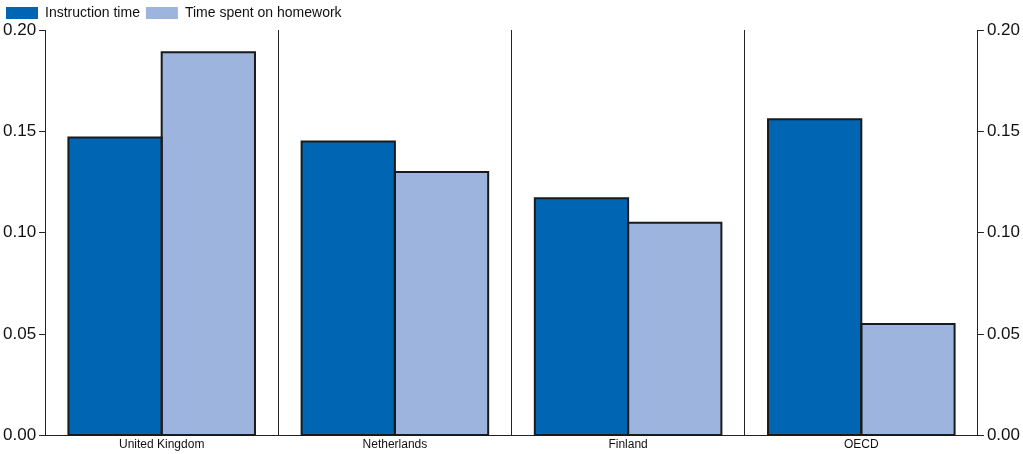 The width and height of the screenshot is (1023, 454). Describe the element at coordinates (1003, 435) in the screenshot. I see `y2-tick-label: 0.00` at that location.